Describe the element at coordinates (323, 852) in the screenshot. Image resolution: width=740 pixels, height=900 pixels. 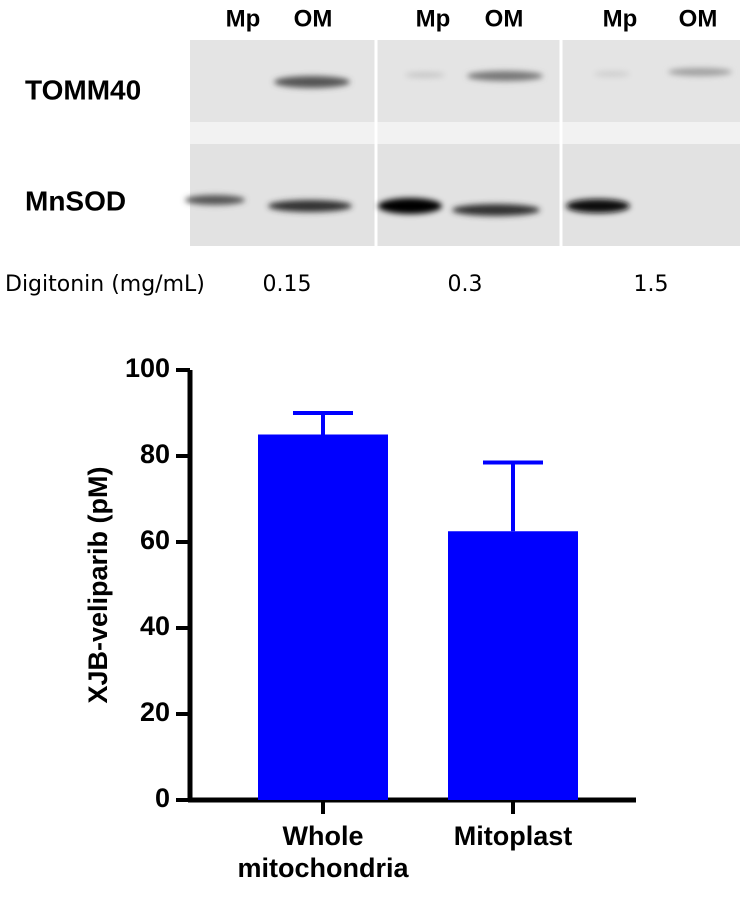
I see `x-tick-label: Whole mitochondria` at that location.